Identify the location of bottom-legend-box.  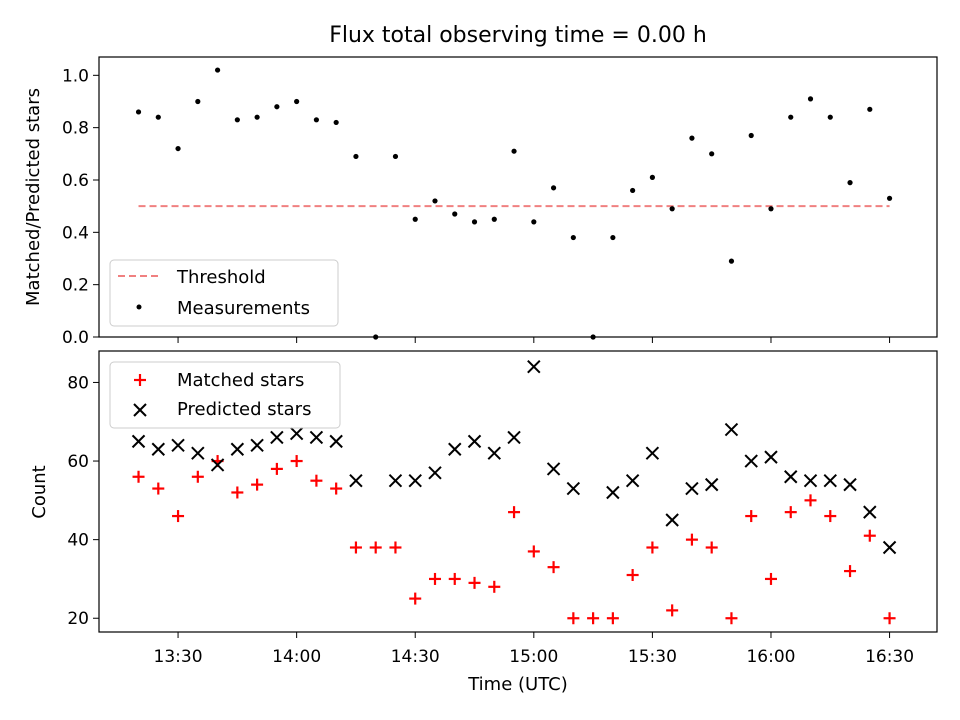
(225, 395).